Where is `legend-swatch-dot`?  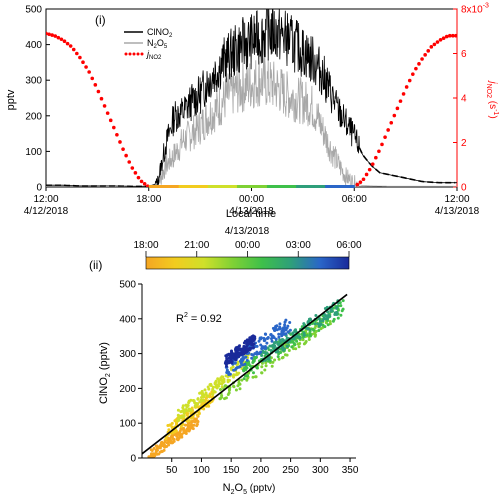 legend-swatch-dot is located at coordinates (126, 54).